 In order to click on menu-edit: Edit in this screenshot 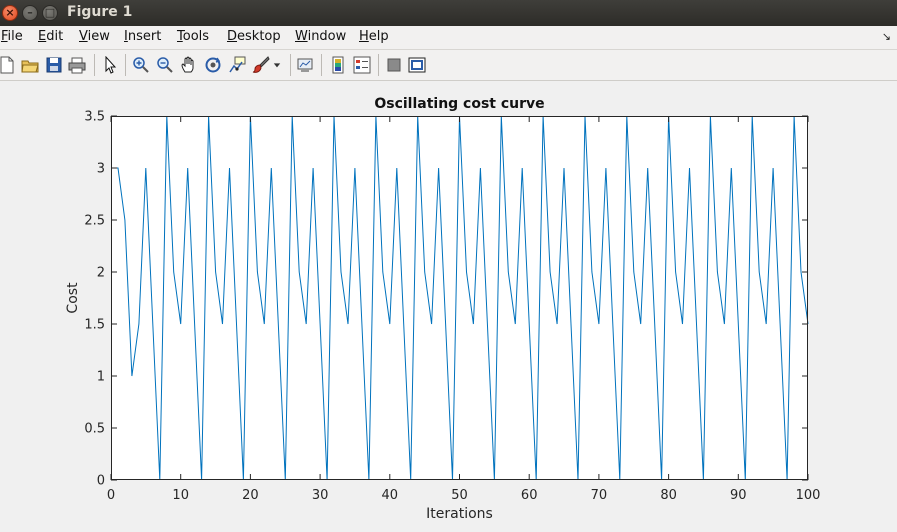, I will do `click(51, 36)`.